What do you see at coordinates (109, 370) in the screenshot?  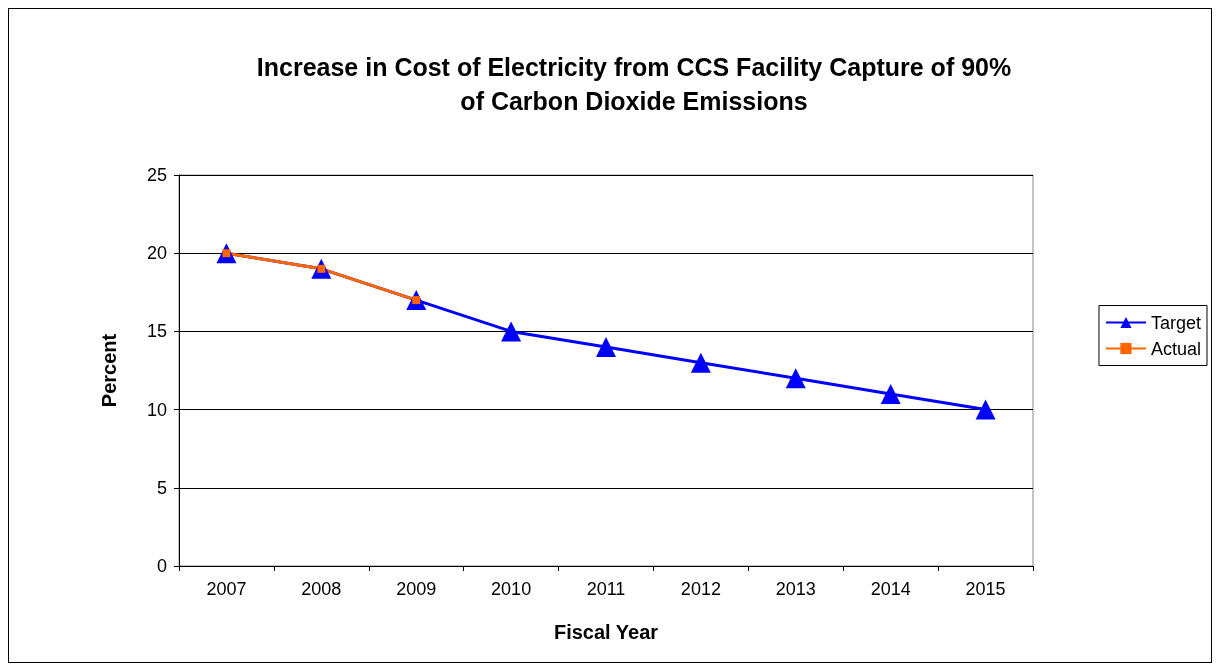 I see `y-axis-title: Percent` at bounding box center [109, 370].